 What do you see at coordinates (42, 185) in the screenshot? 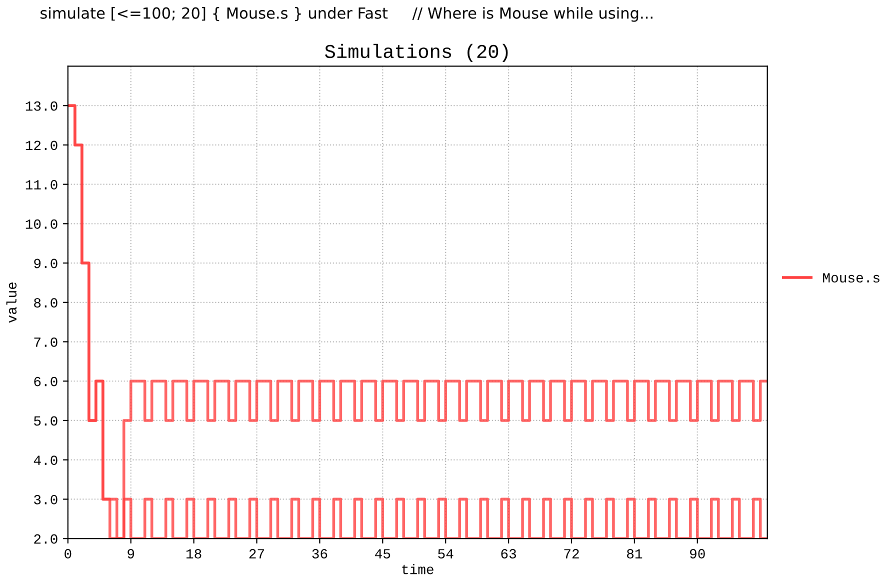
I see `y-tick-label: 11.0` at bounding box center [42, 185].